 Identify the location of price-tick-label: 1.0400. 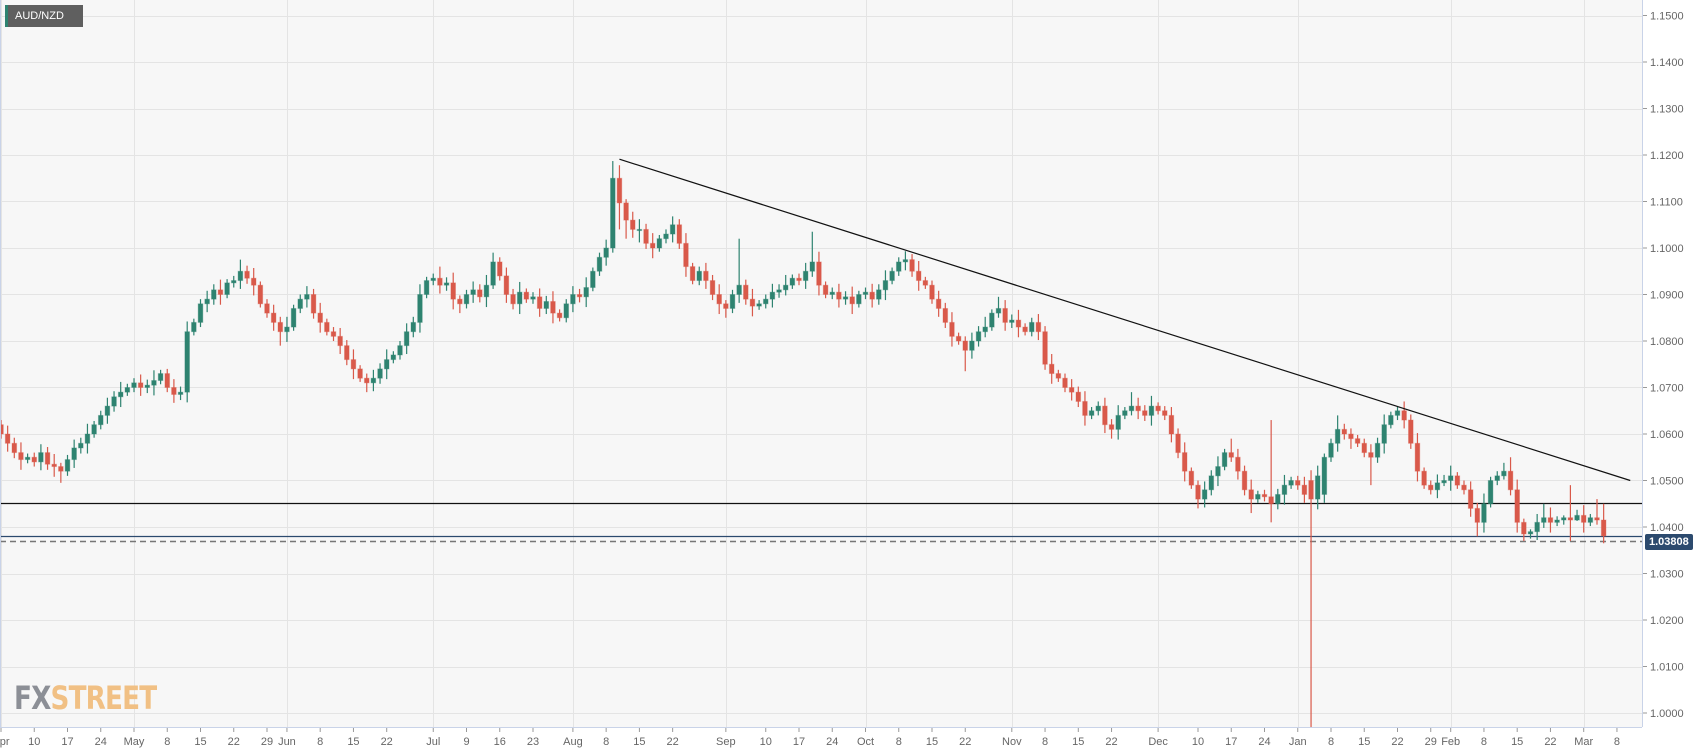
(1667, 528).